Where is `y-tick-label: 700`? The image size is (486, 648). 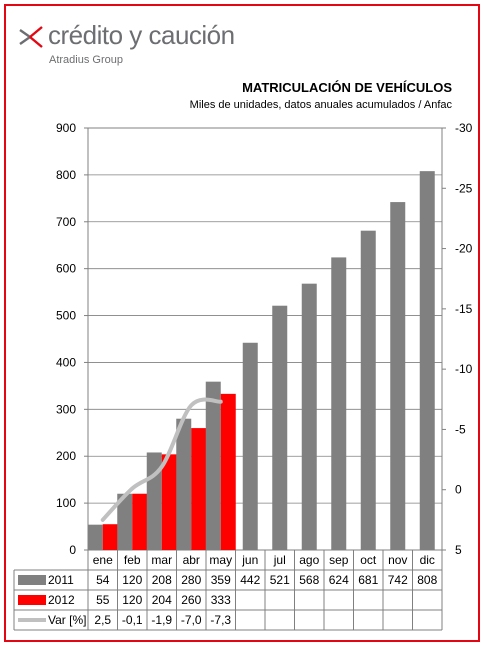
y-tick-label: 700 is located at coordinates (66, 222).